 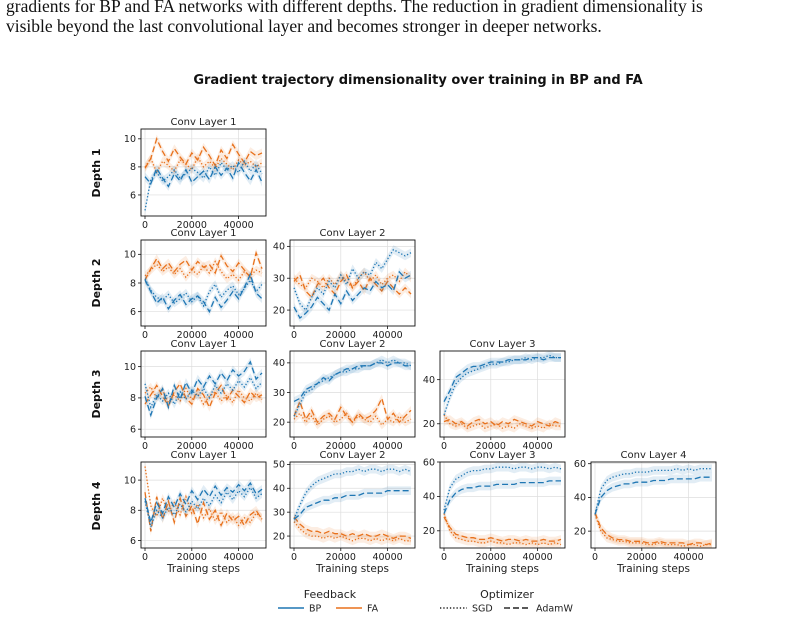 What do you see at coordinates (96, 393) in the screenshot?
I see `row-label: Depth 3` at bounding box center [96, 393].